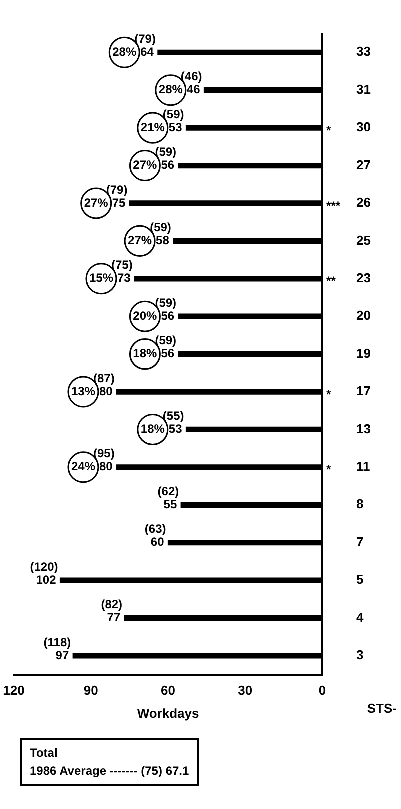 The image size is (401, 809). I want to click on annotation: (118), so click(58, 642).